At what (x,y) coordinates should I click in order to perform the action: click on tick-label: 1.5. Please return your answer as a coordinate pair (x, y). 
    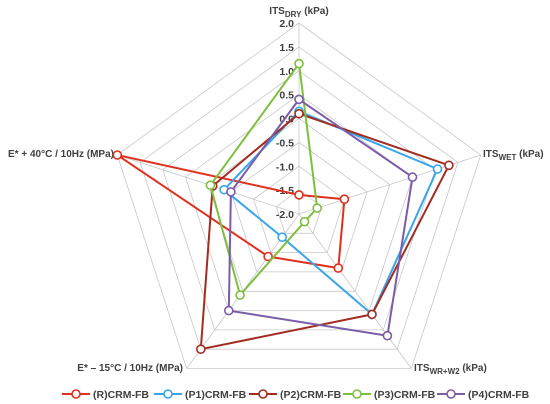
    Looking at the image, I should click on (286, 48).